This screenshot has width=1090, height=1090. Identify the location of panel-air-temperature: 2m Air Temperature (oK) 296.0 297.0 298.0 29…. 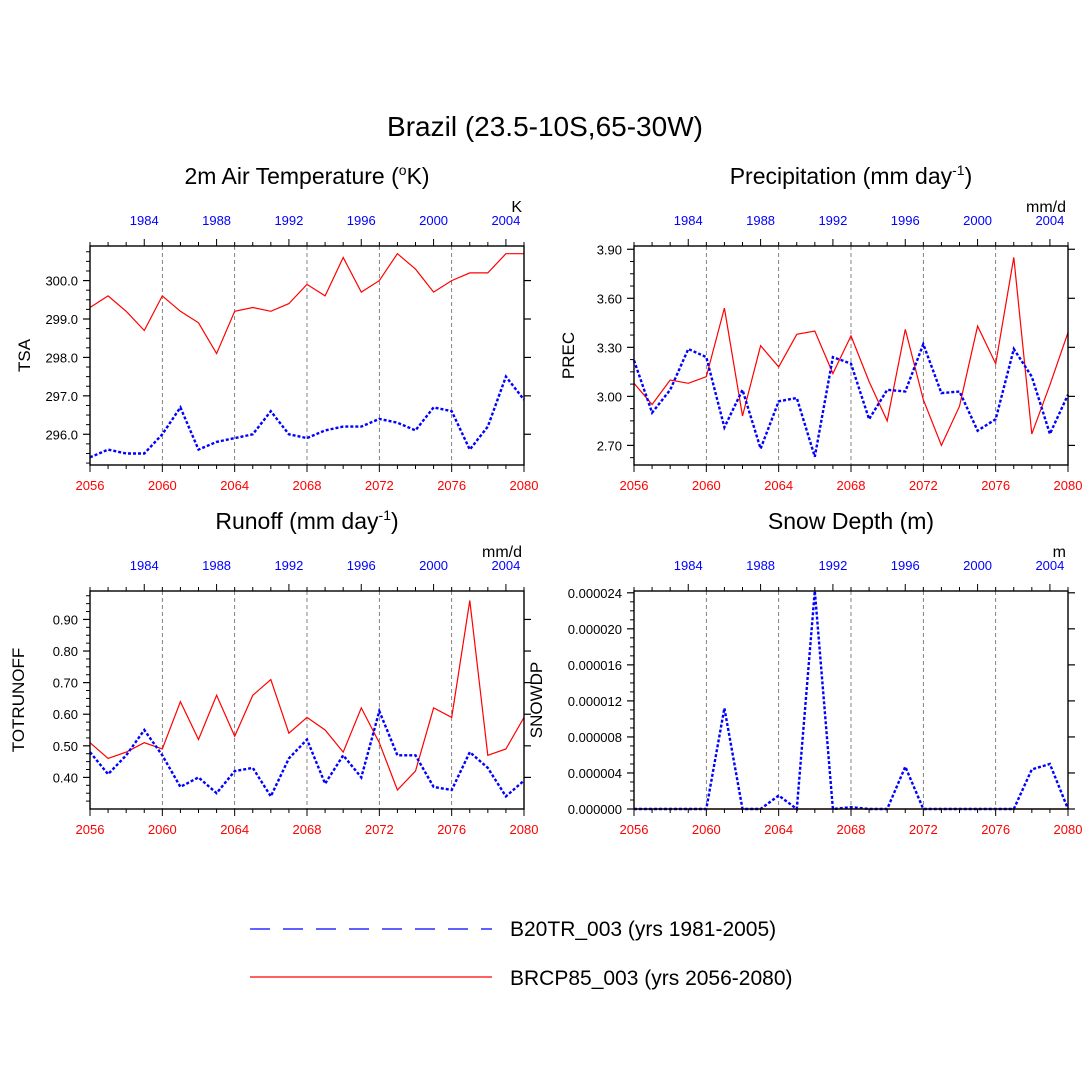
(276, 327).